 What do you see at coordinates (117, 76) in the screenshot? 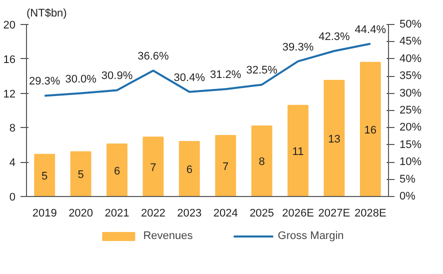
I see `data-label: 30.9%` at bounding box center [117, 76].